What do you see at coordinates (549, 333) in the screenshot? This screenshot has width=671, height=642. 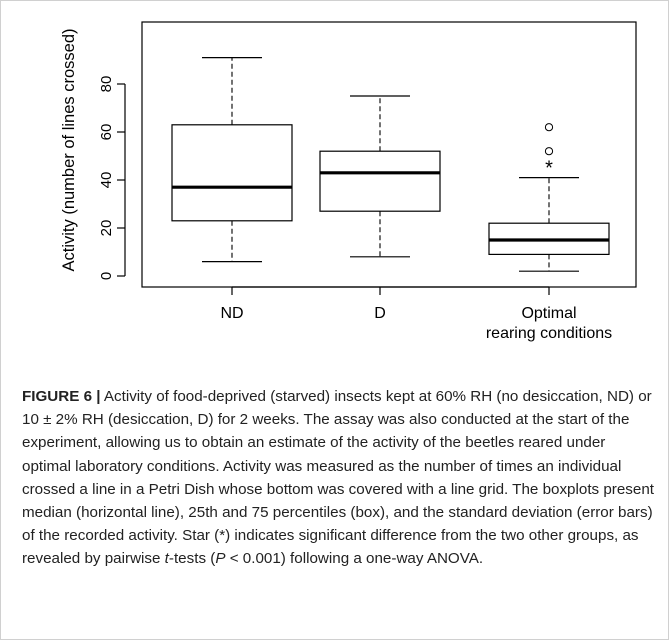 I see `x-tick-label: rearing conditions` at bounding box center [549, 333].